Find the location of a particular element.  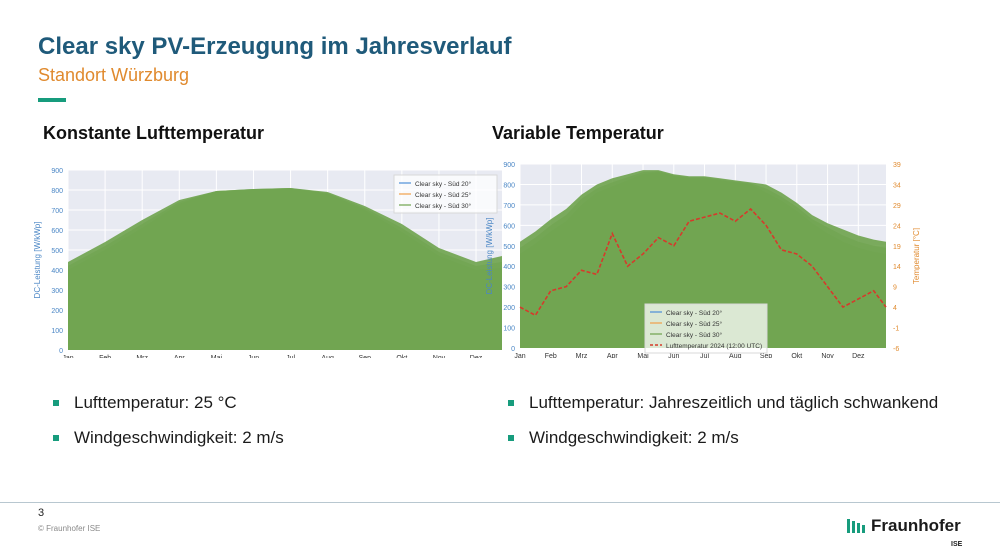

right-bullet-wind: Windgeschwindigkeit: 2 m/s is located at coordinates (723, 445).